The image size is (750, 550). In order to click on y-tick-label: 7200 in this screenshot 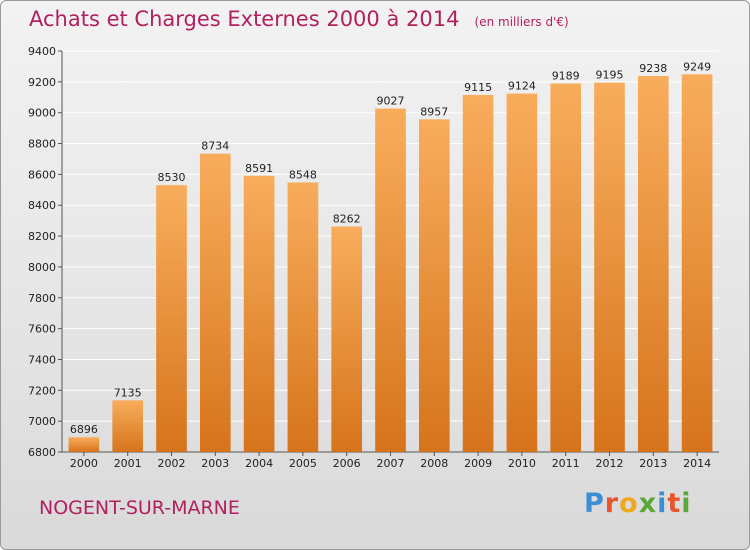, I will do `click(42, 390)`.